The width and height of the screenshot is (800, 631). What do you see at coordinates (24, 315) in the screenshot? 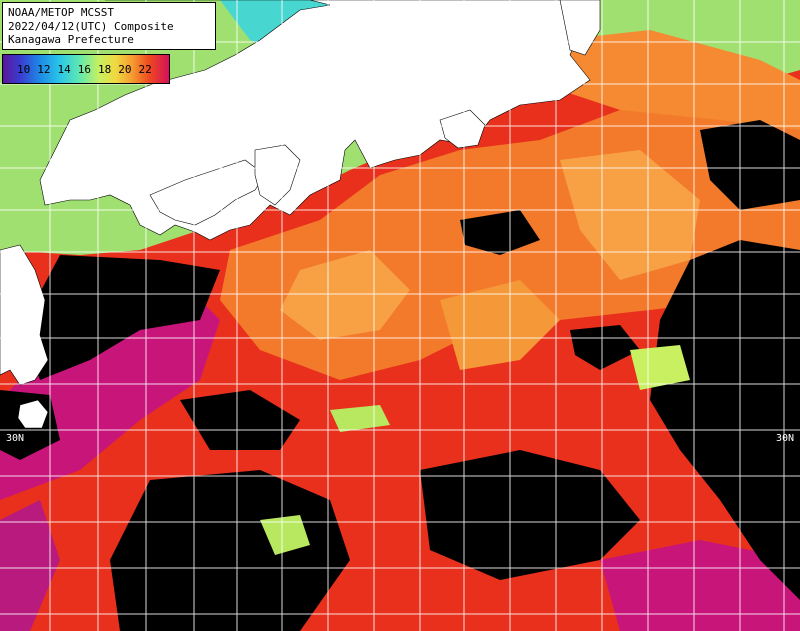
I see `land-kyushu` at bounding box center [24, 315].